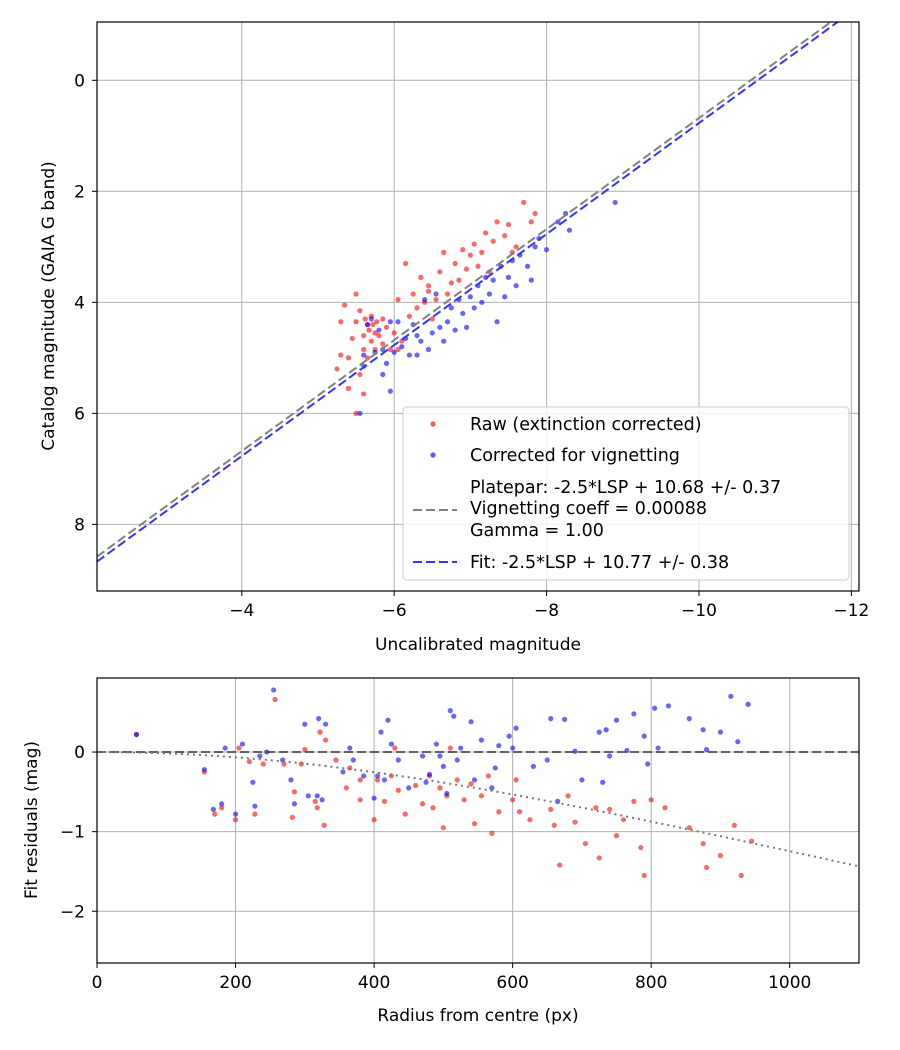 This screenshot has width=900, height=1050. I want to click on legend-vignetting-label: Vignetting coeff = 0.00088, so click(588, 509).